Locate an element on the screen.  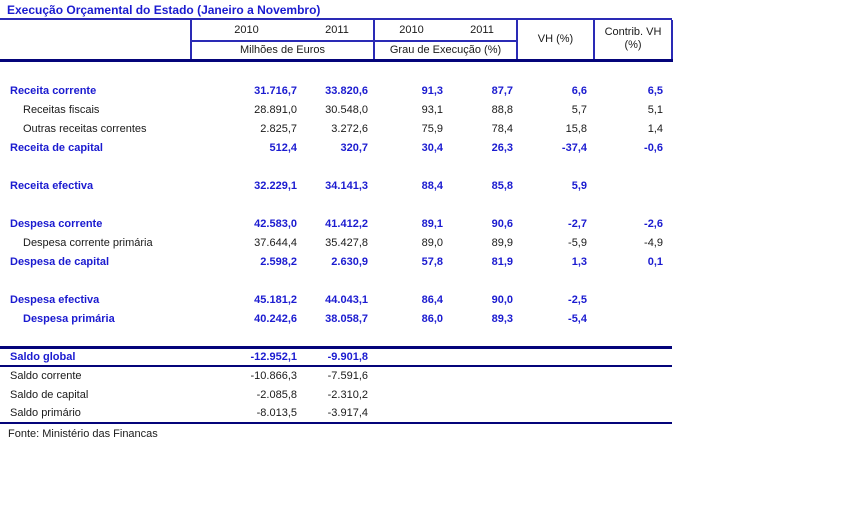
row-label: Receita corrente is located at coordinates (53, 90).